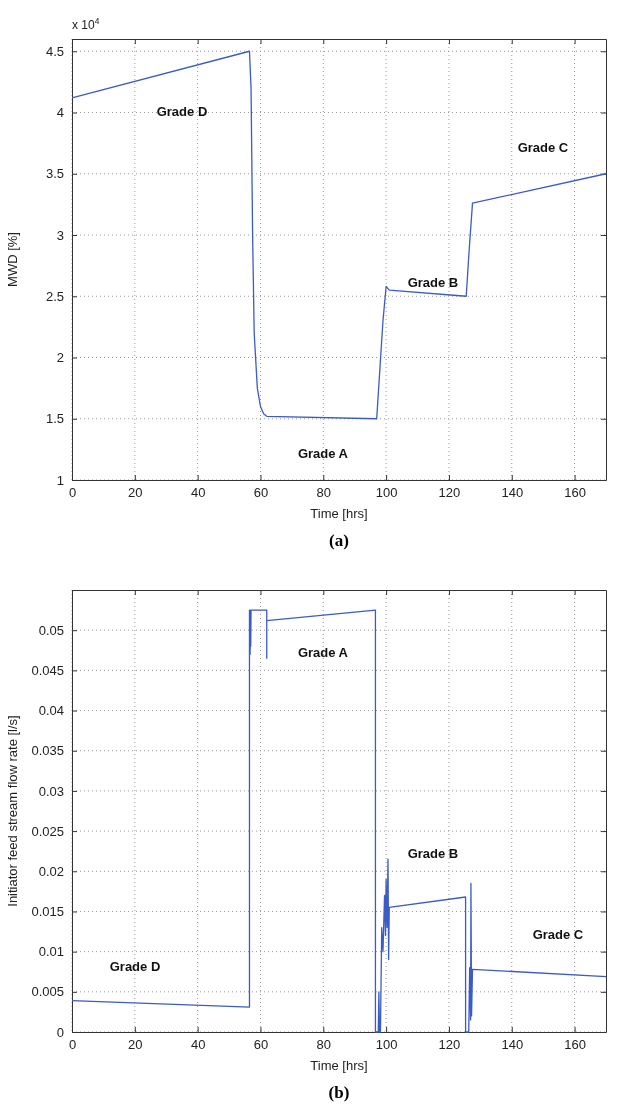 The width and height of the screenshot is (618, 1105). What do you see at coordinates (54, 51) in the screenshot?
I see `y-tick-label: 4.5` at bounding box center [54, 51].